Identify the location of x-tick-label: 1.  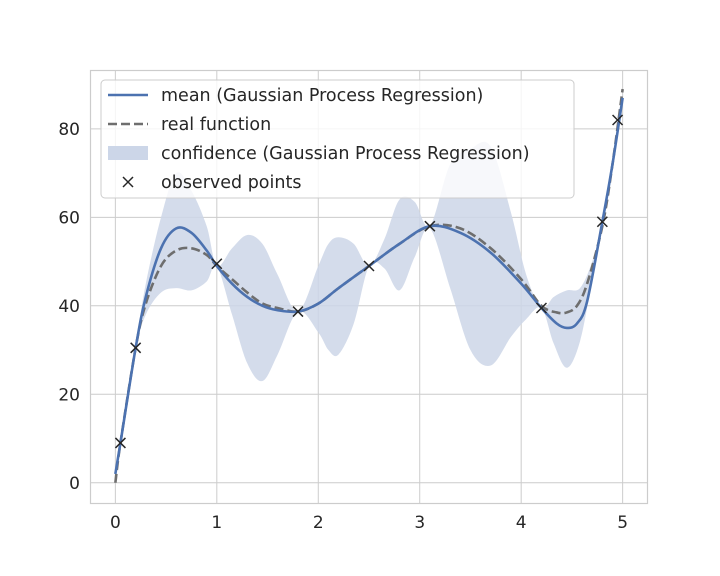
(216, 523).